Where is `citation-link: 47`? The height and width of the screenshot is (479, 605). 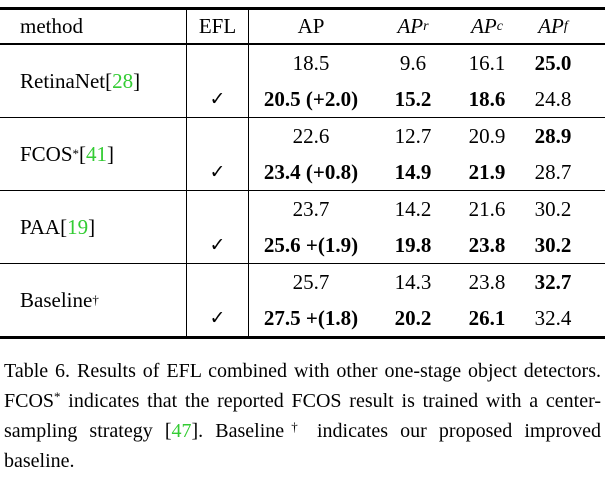 citation-link: 47 is located at coordinates (181, 431).